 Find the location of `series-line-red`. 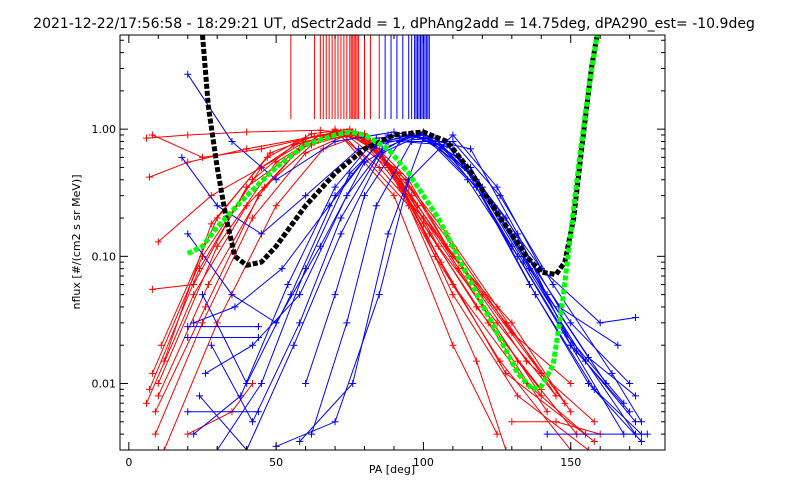

series-line-red is located at coordinates (423, 290).